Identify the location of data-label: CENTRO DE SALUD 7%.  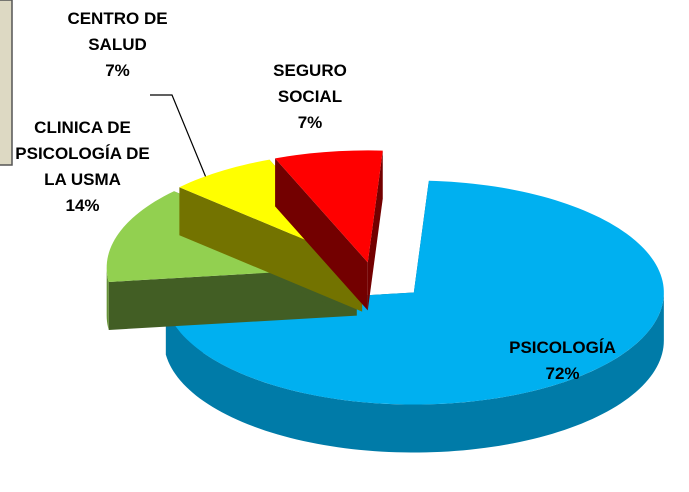
(117, 45).